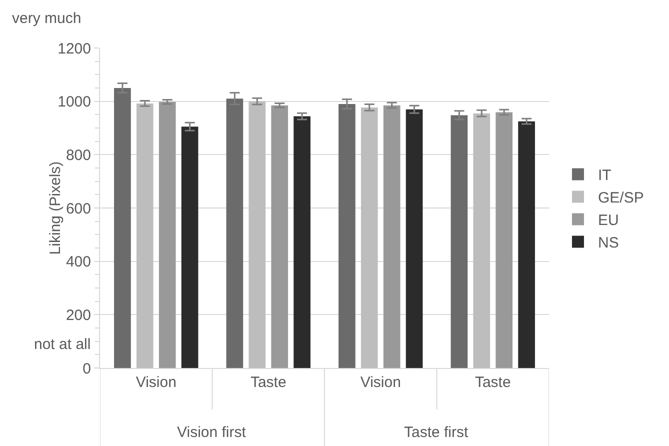  I want to click on text: Taste first, so click(437, 432).